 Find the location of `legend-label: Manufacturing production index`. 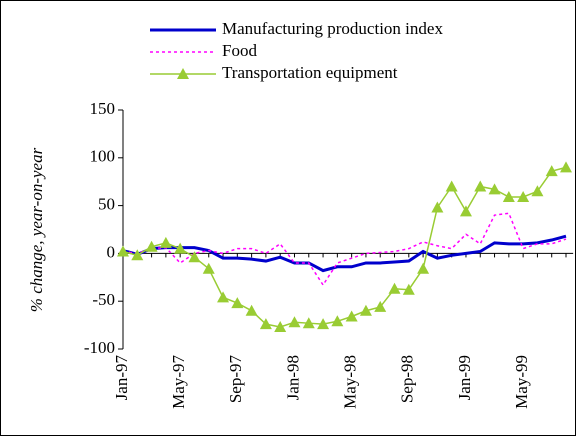

legend-label: Manufacturing production index is located at coordinates (332, 28).